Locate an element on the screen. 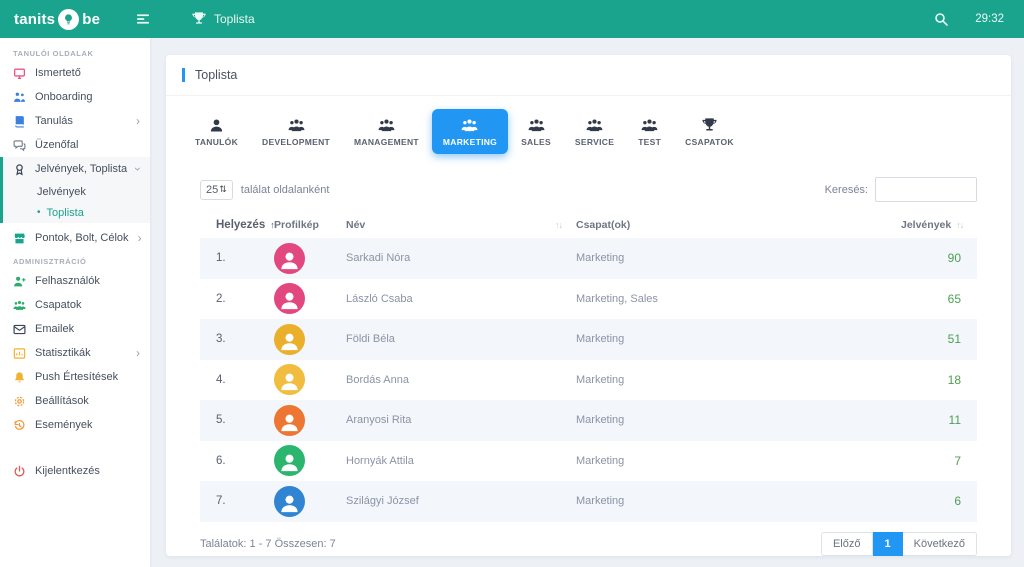  page-size-suffix: találat oldalanként is located at coordinates (285, 189).